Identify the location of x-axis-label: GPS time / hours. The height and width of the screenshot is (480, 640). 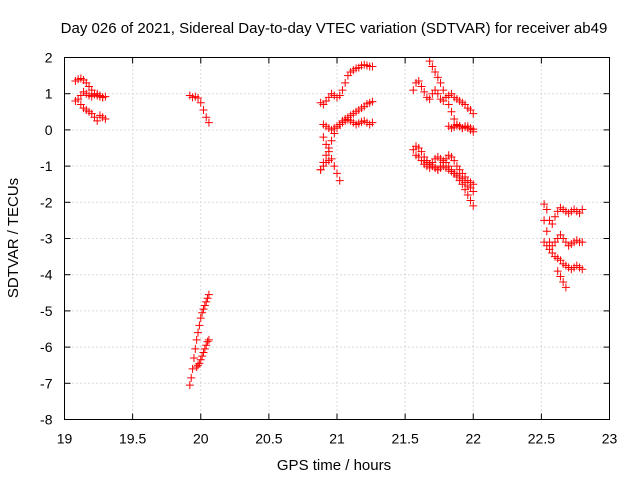
(334, 465).